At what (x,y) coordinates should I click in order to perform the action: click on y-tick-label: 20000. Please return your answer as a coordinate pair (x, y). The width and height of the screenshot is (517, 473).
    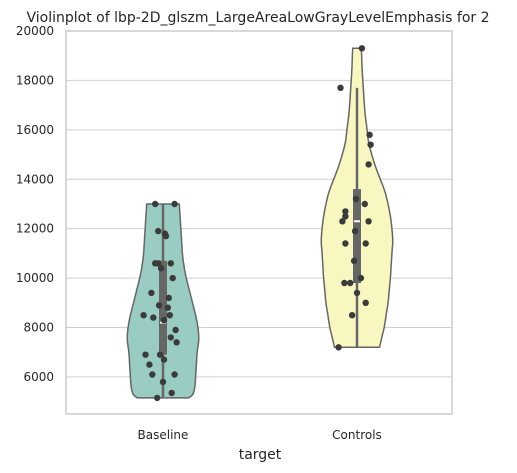
    Looking at the image, I should click on (35, 31).